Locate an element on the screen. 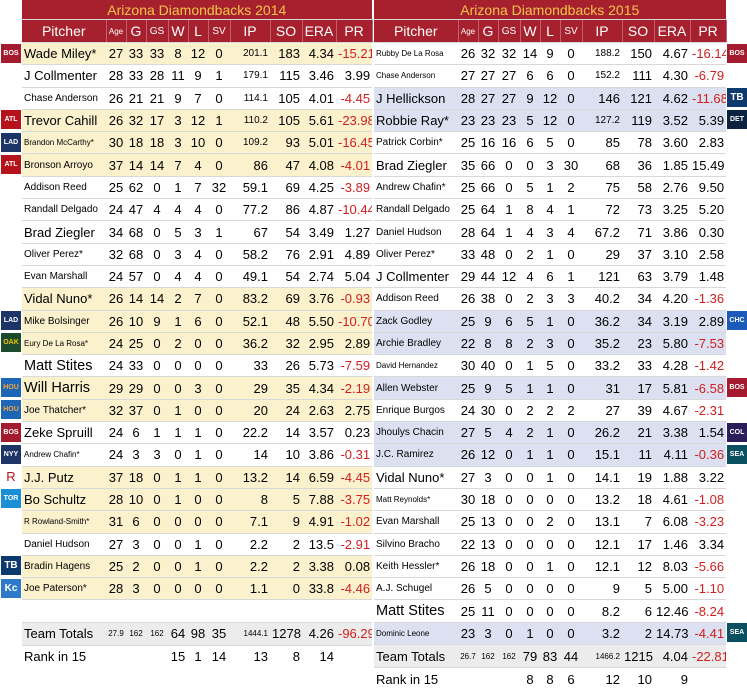 The image size is (747, 690). cell-pitcher: J Collmenter is located at coordinates (64, 76).